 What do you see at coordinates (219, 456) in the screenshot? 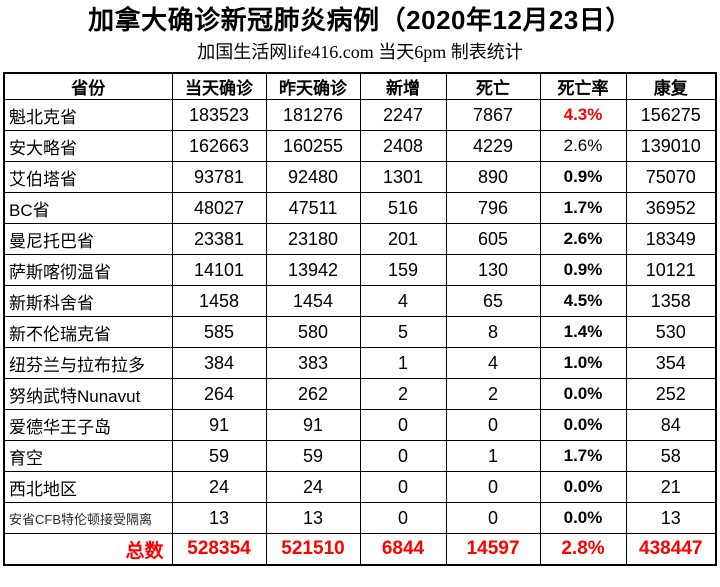
I see `cell-today-confirmed: 59` at bounding box center [219, 456].